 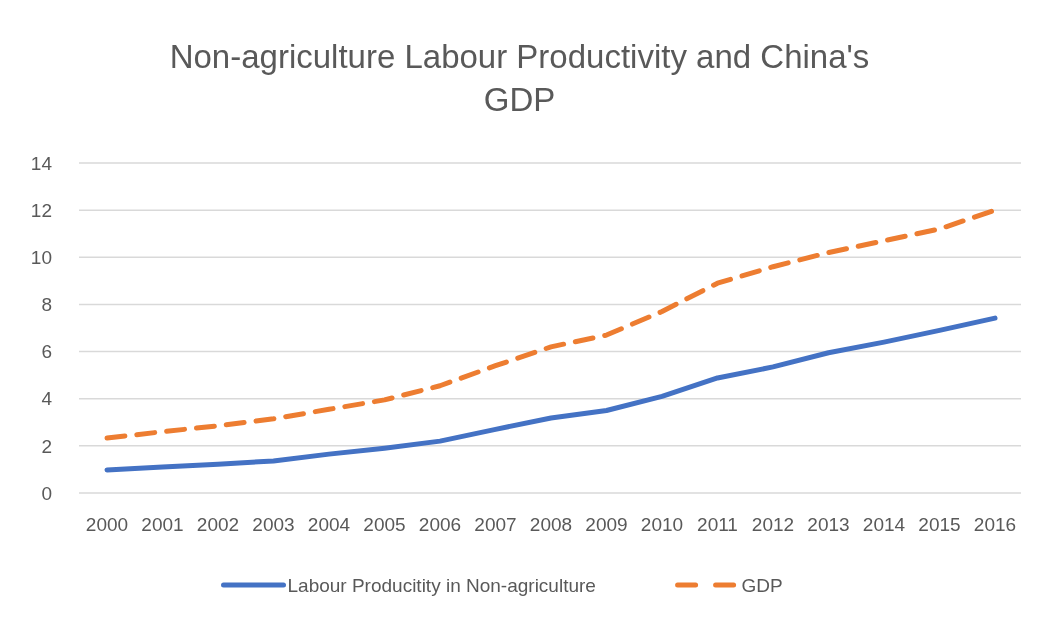 What do you see at coordinates (46, 305) in the screenshot?
I see `y-tick-label: 8` at bounding box center [46, 305].